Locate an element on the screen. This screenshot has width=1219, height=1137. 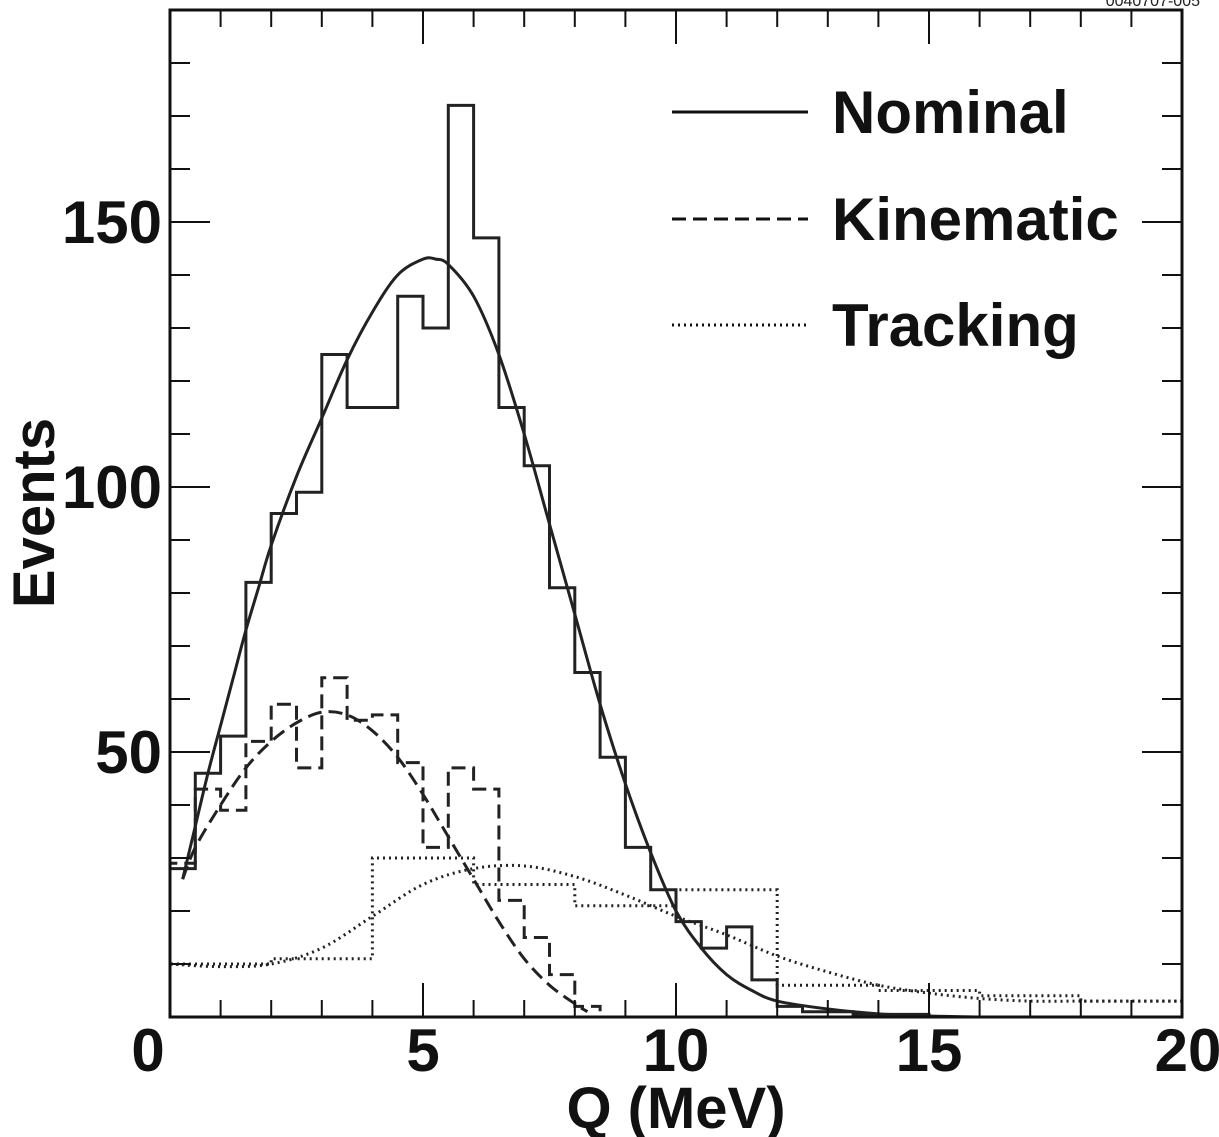
legend-label-nominal: Nominal is located at coordinates (950, 112).